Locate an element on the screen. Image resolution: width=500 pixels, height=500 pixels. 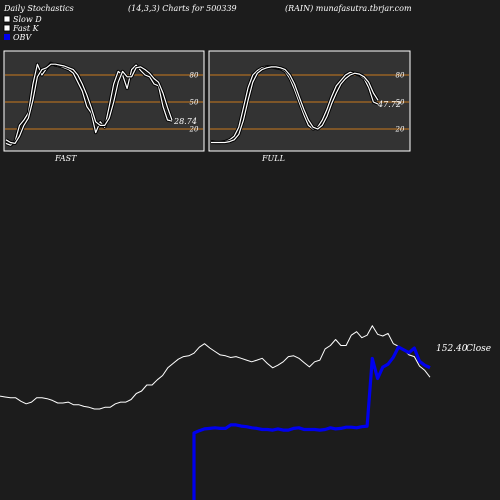
full-y-tick-50: 50 is located at coordinates (400, 103).